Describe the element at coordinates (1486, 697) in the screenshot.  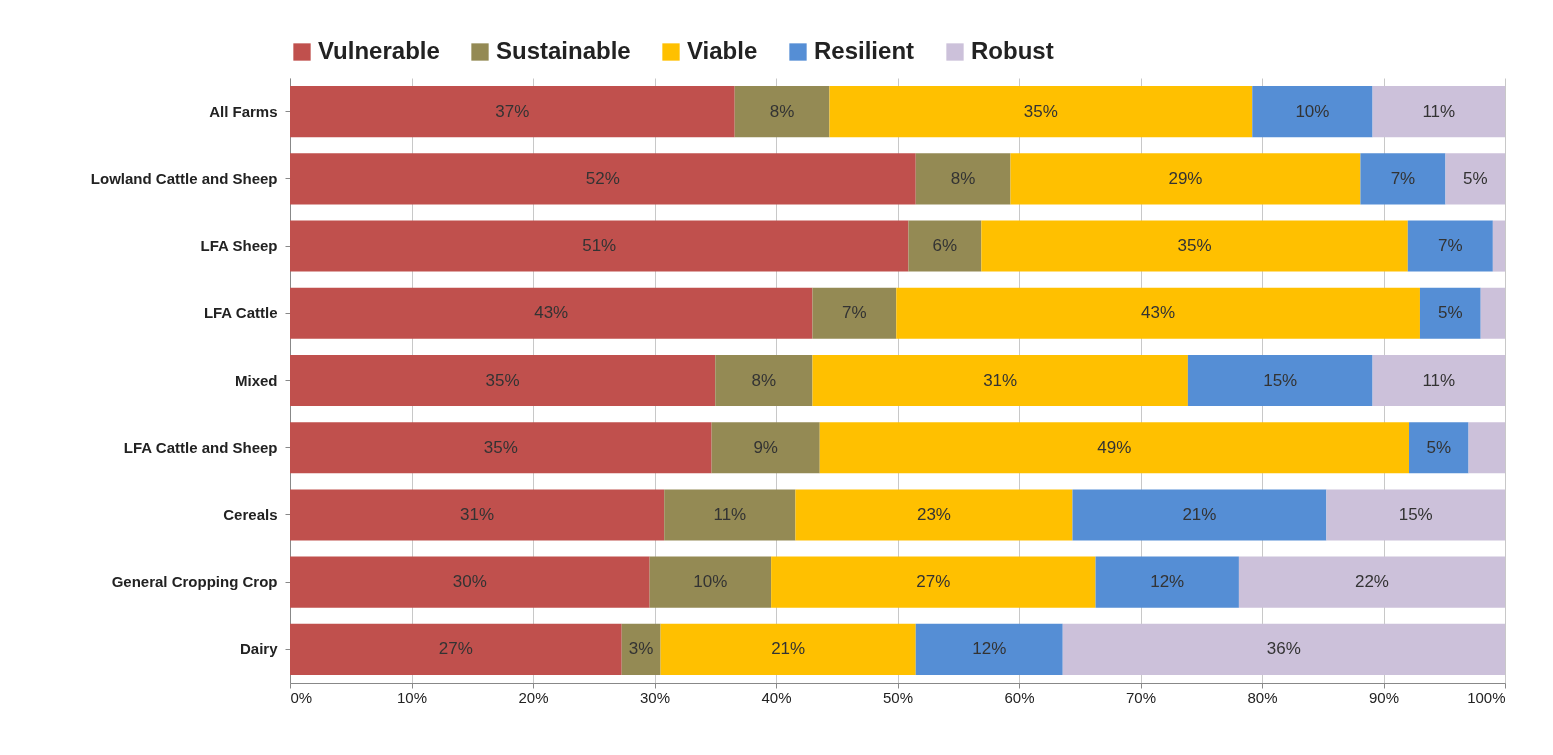
I see `x-tick-label: 100%` at that location.